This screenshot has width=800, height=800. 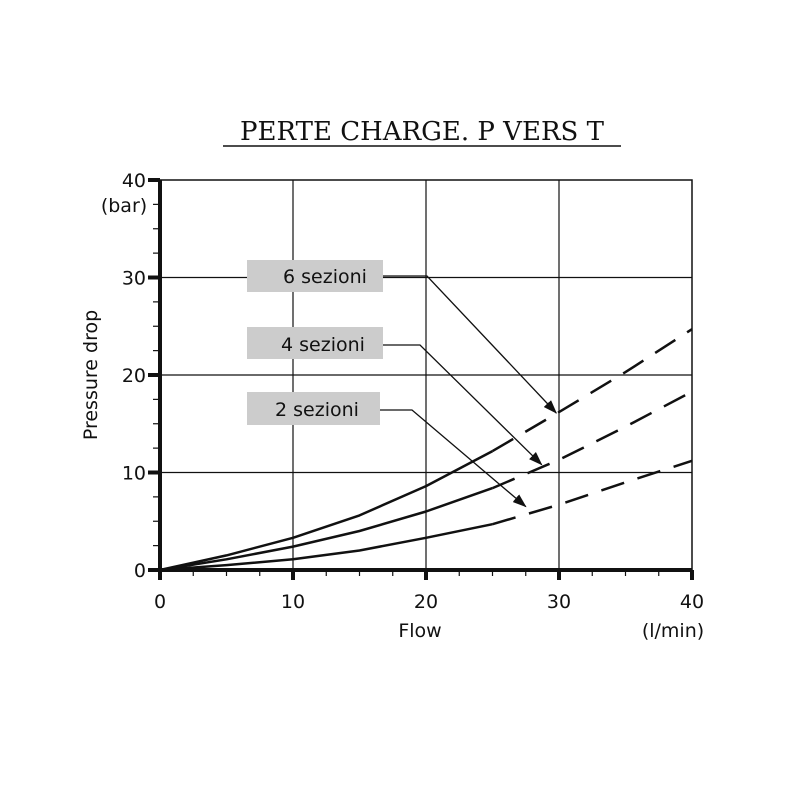 What do you see at coordinates (323, 345) in the screenshot?
I see `callout-label: 4 sezioni` at bounding box center [323, 345].